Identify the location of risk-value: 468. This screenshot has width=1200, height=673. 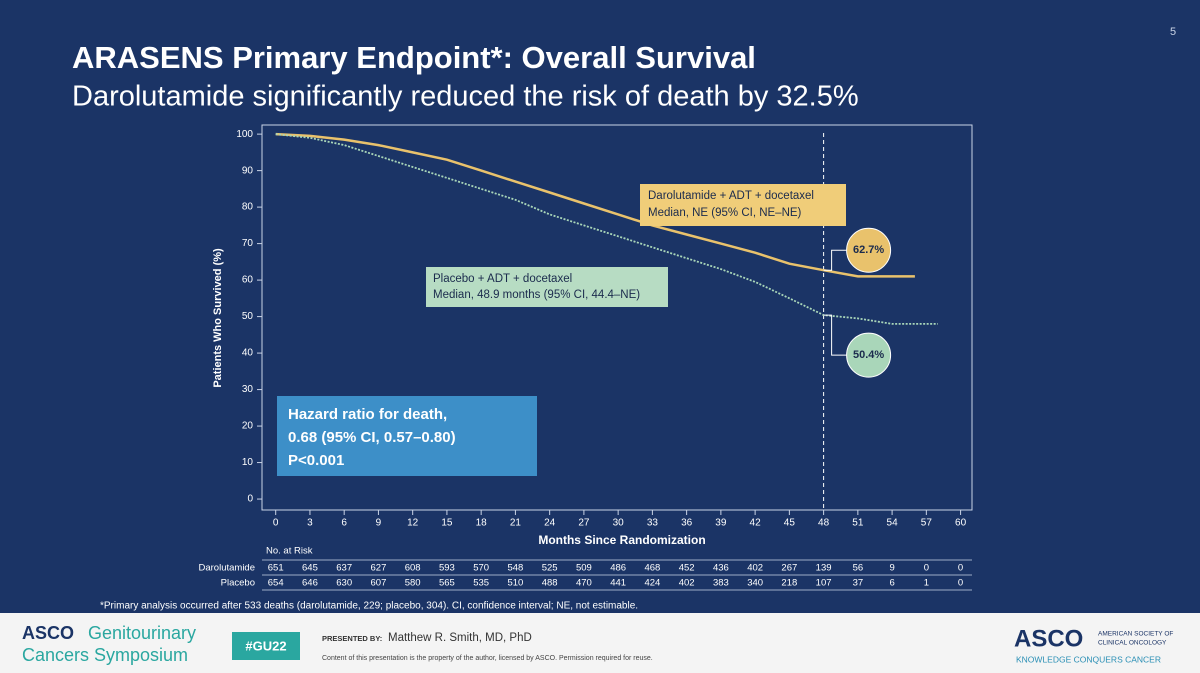
(652, 568).